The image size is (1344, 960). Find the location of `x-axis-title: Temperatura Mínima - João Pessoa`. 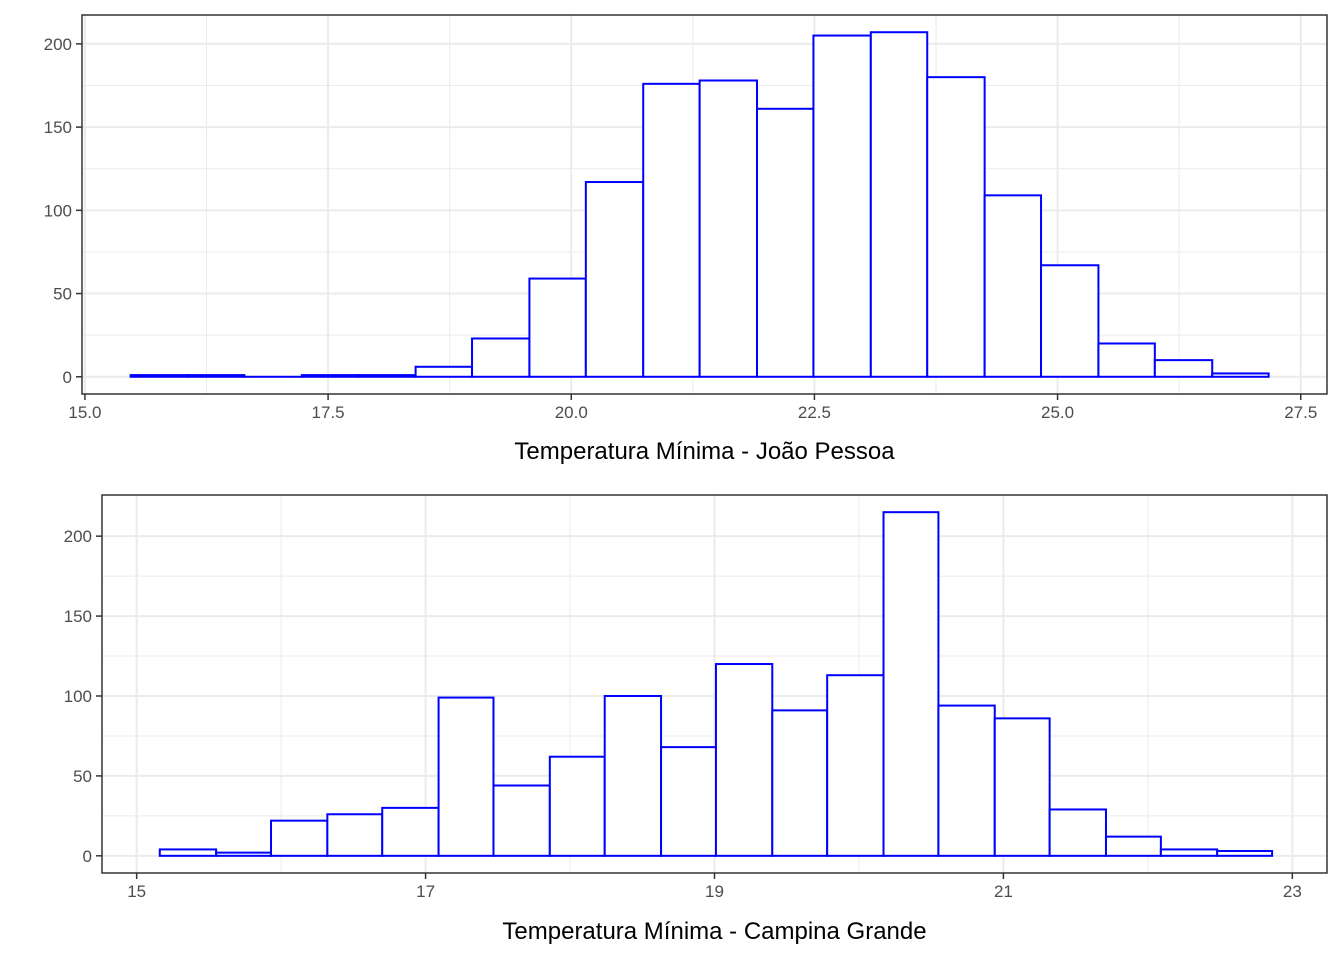

x-axis-title: Temperatura Mínima - João Pessoa is located at coordinates (704, 451).